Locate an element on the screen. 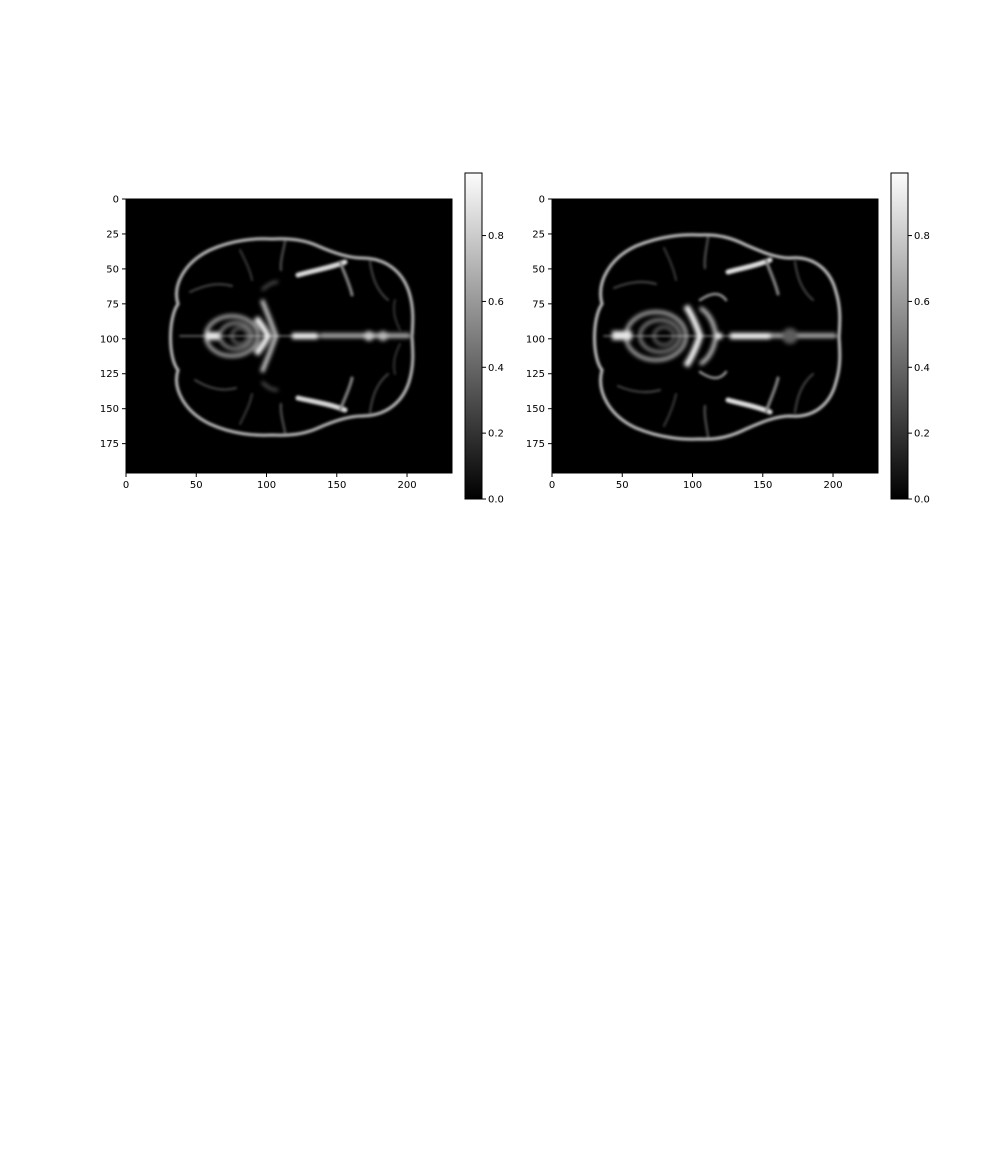  x-axis-1: 0 50 100 150 200 is located at coordinates (270, 482).